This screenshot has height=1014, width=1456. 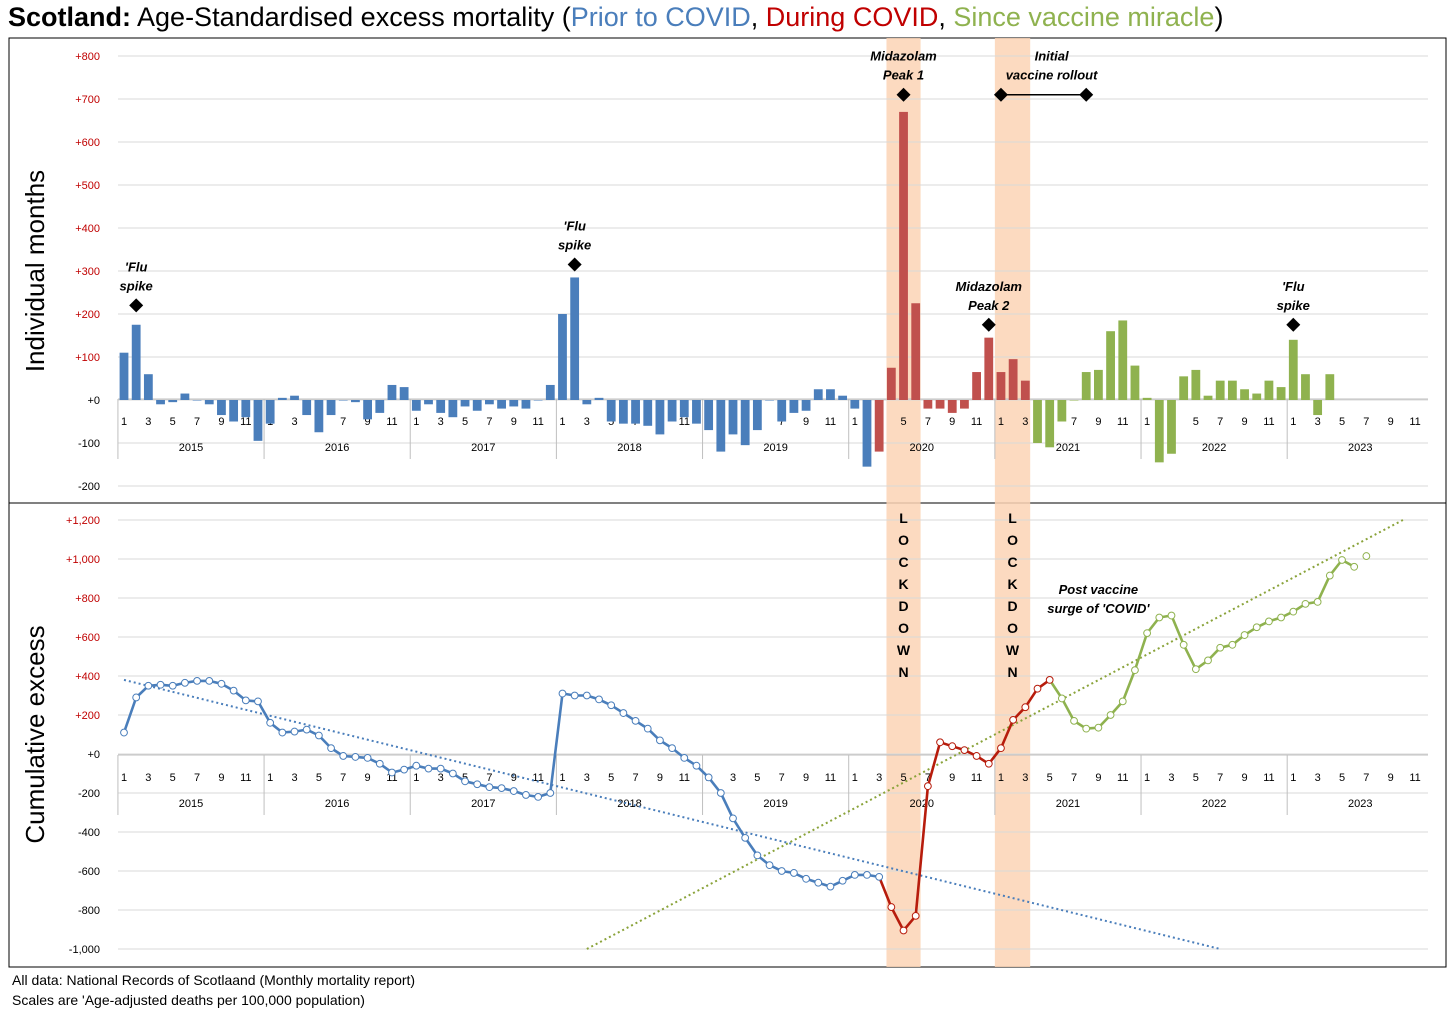 I want to click on lockdown-label-1-letter: O, so click(x=903, y=540).